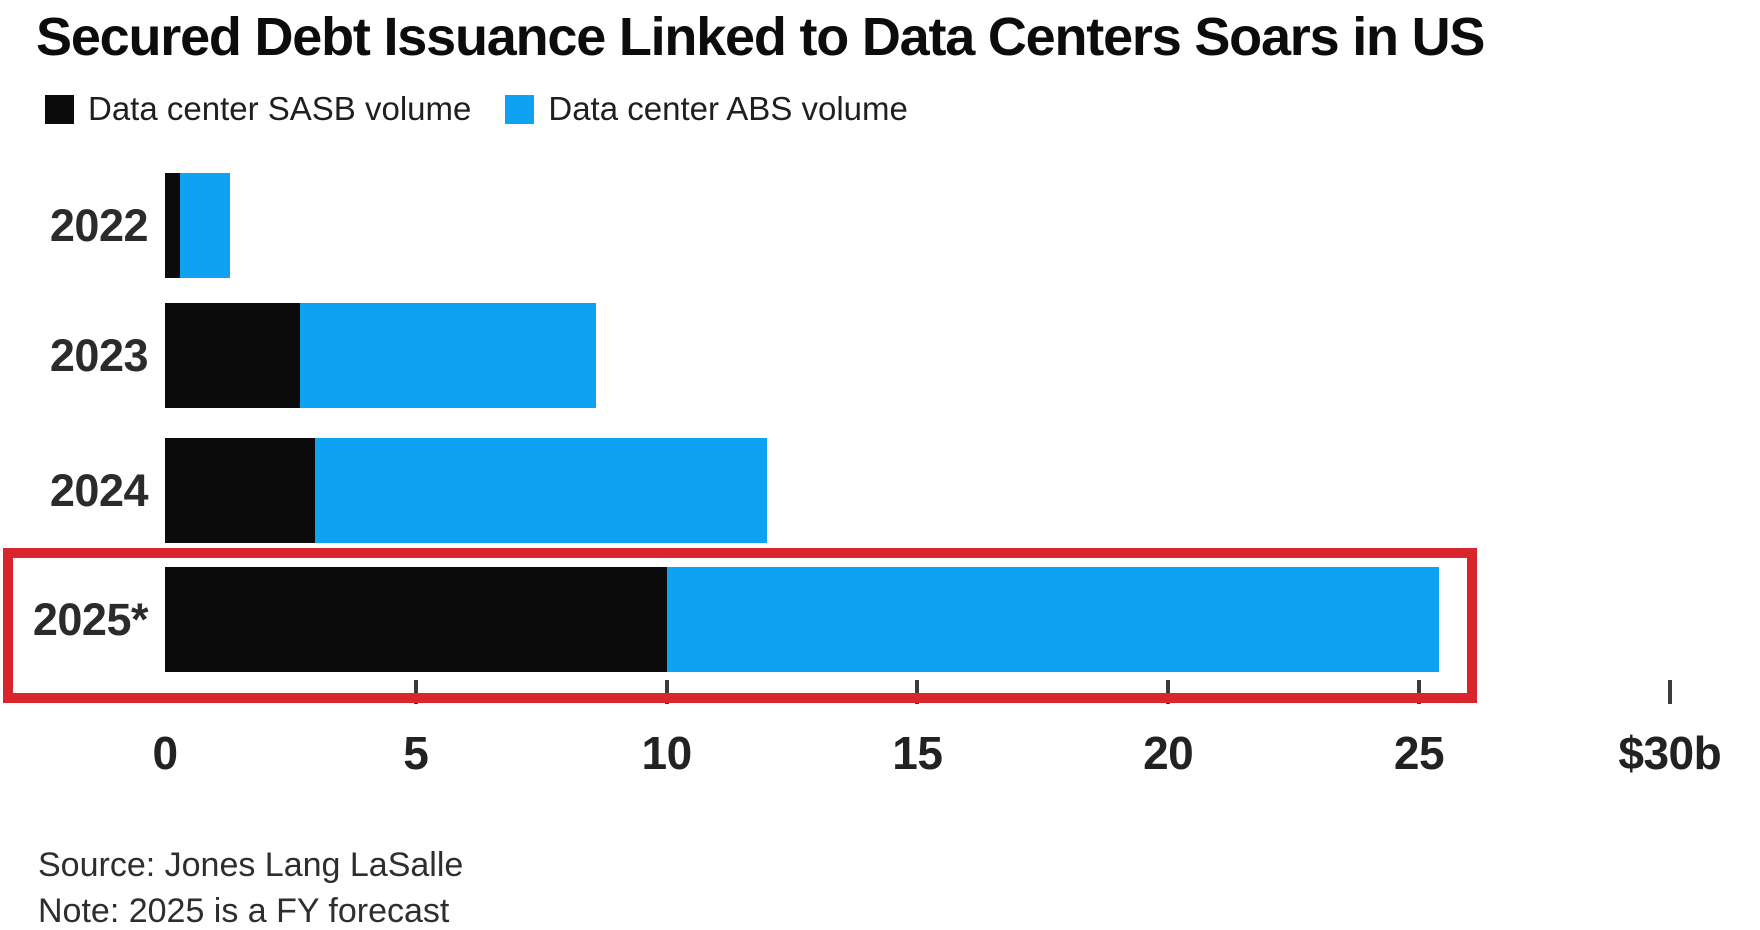 The height and width of the screenshot is (930, 1760). I want to click on category-label: 2024, so click(99, 490).